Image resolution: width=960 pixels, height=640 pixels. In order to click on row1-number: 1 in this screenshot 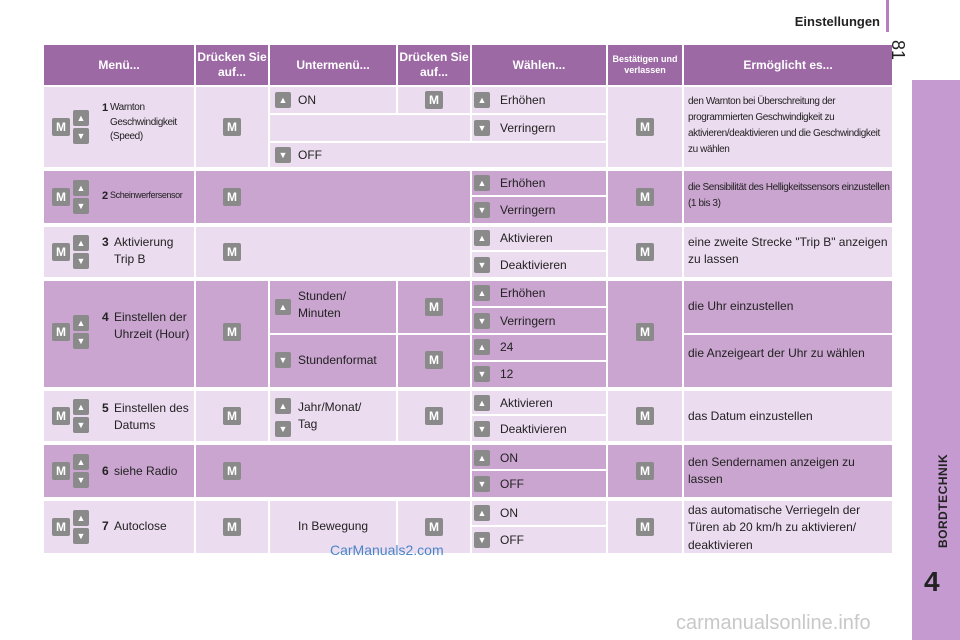, I will do `click(105, 108)`.